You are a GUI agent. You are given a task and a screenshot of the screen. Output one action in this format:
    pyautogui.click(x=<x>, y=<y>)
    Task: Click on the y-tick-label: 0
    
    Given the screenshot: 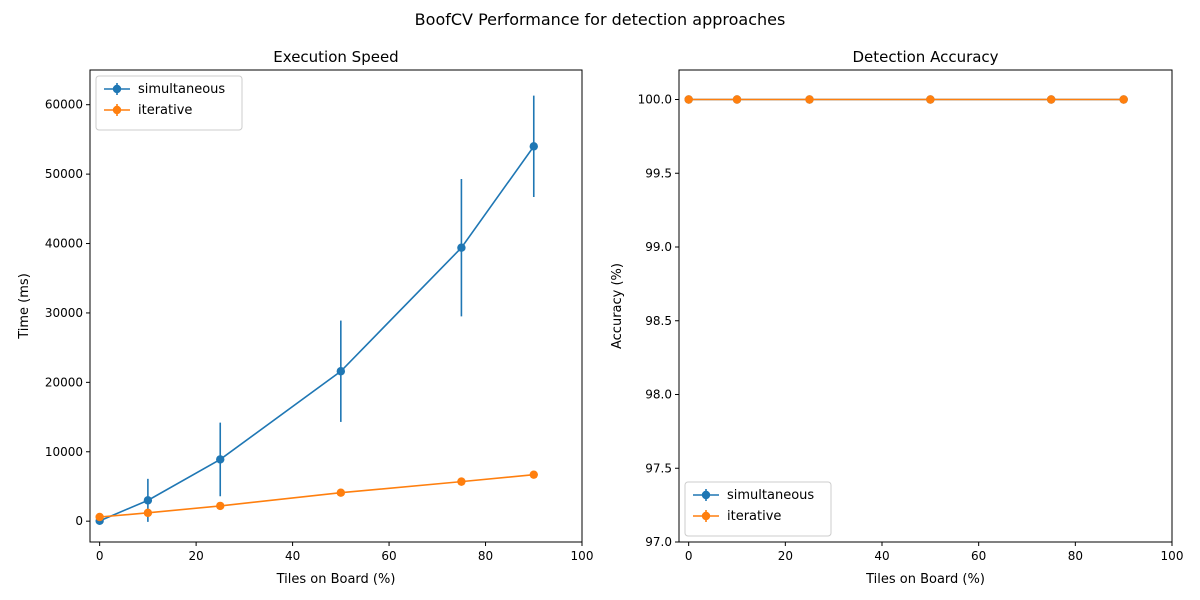 What is the action you would take?
    pyautogui.click(x=79, y=521)
    